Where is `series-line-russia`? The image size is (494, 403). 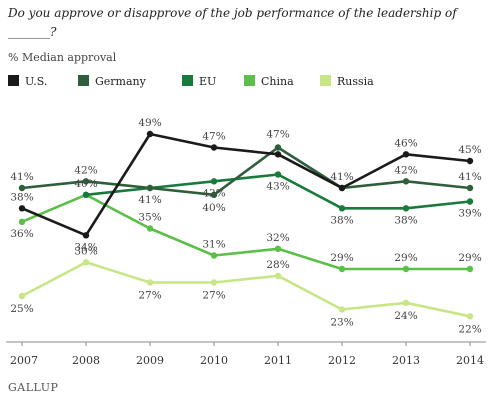
series-line-russia is located at coordinates (246, 289).